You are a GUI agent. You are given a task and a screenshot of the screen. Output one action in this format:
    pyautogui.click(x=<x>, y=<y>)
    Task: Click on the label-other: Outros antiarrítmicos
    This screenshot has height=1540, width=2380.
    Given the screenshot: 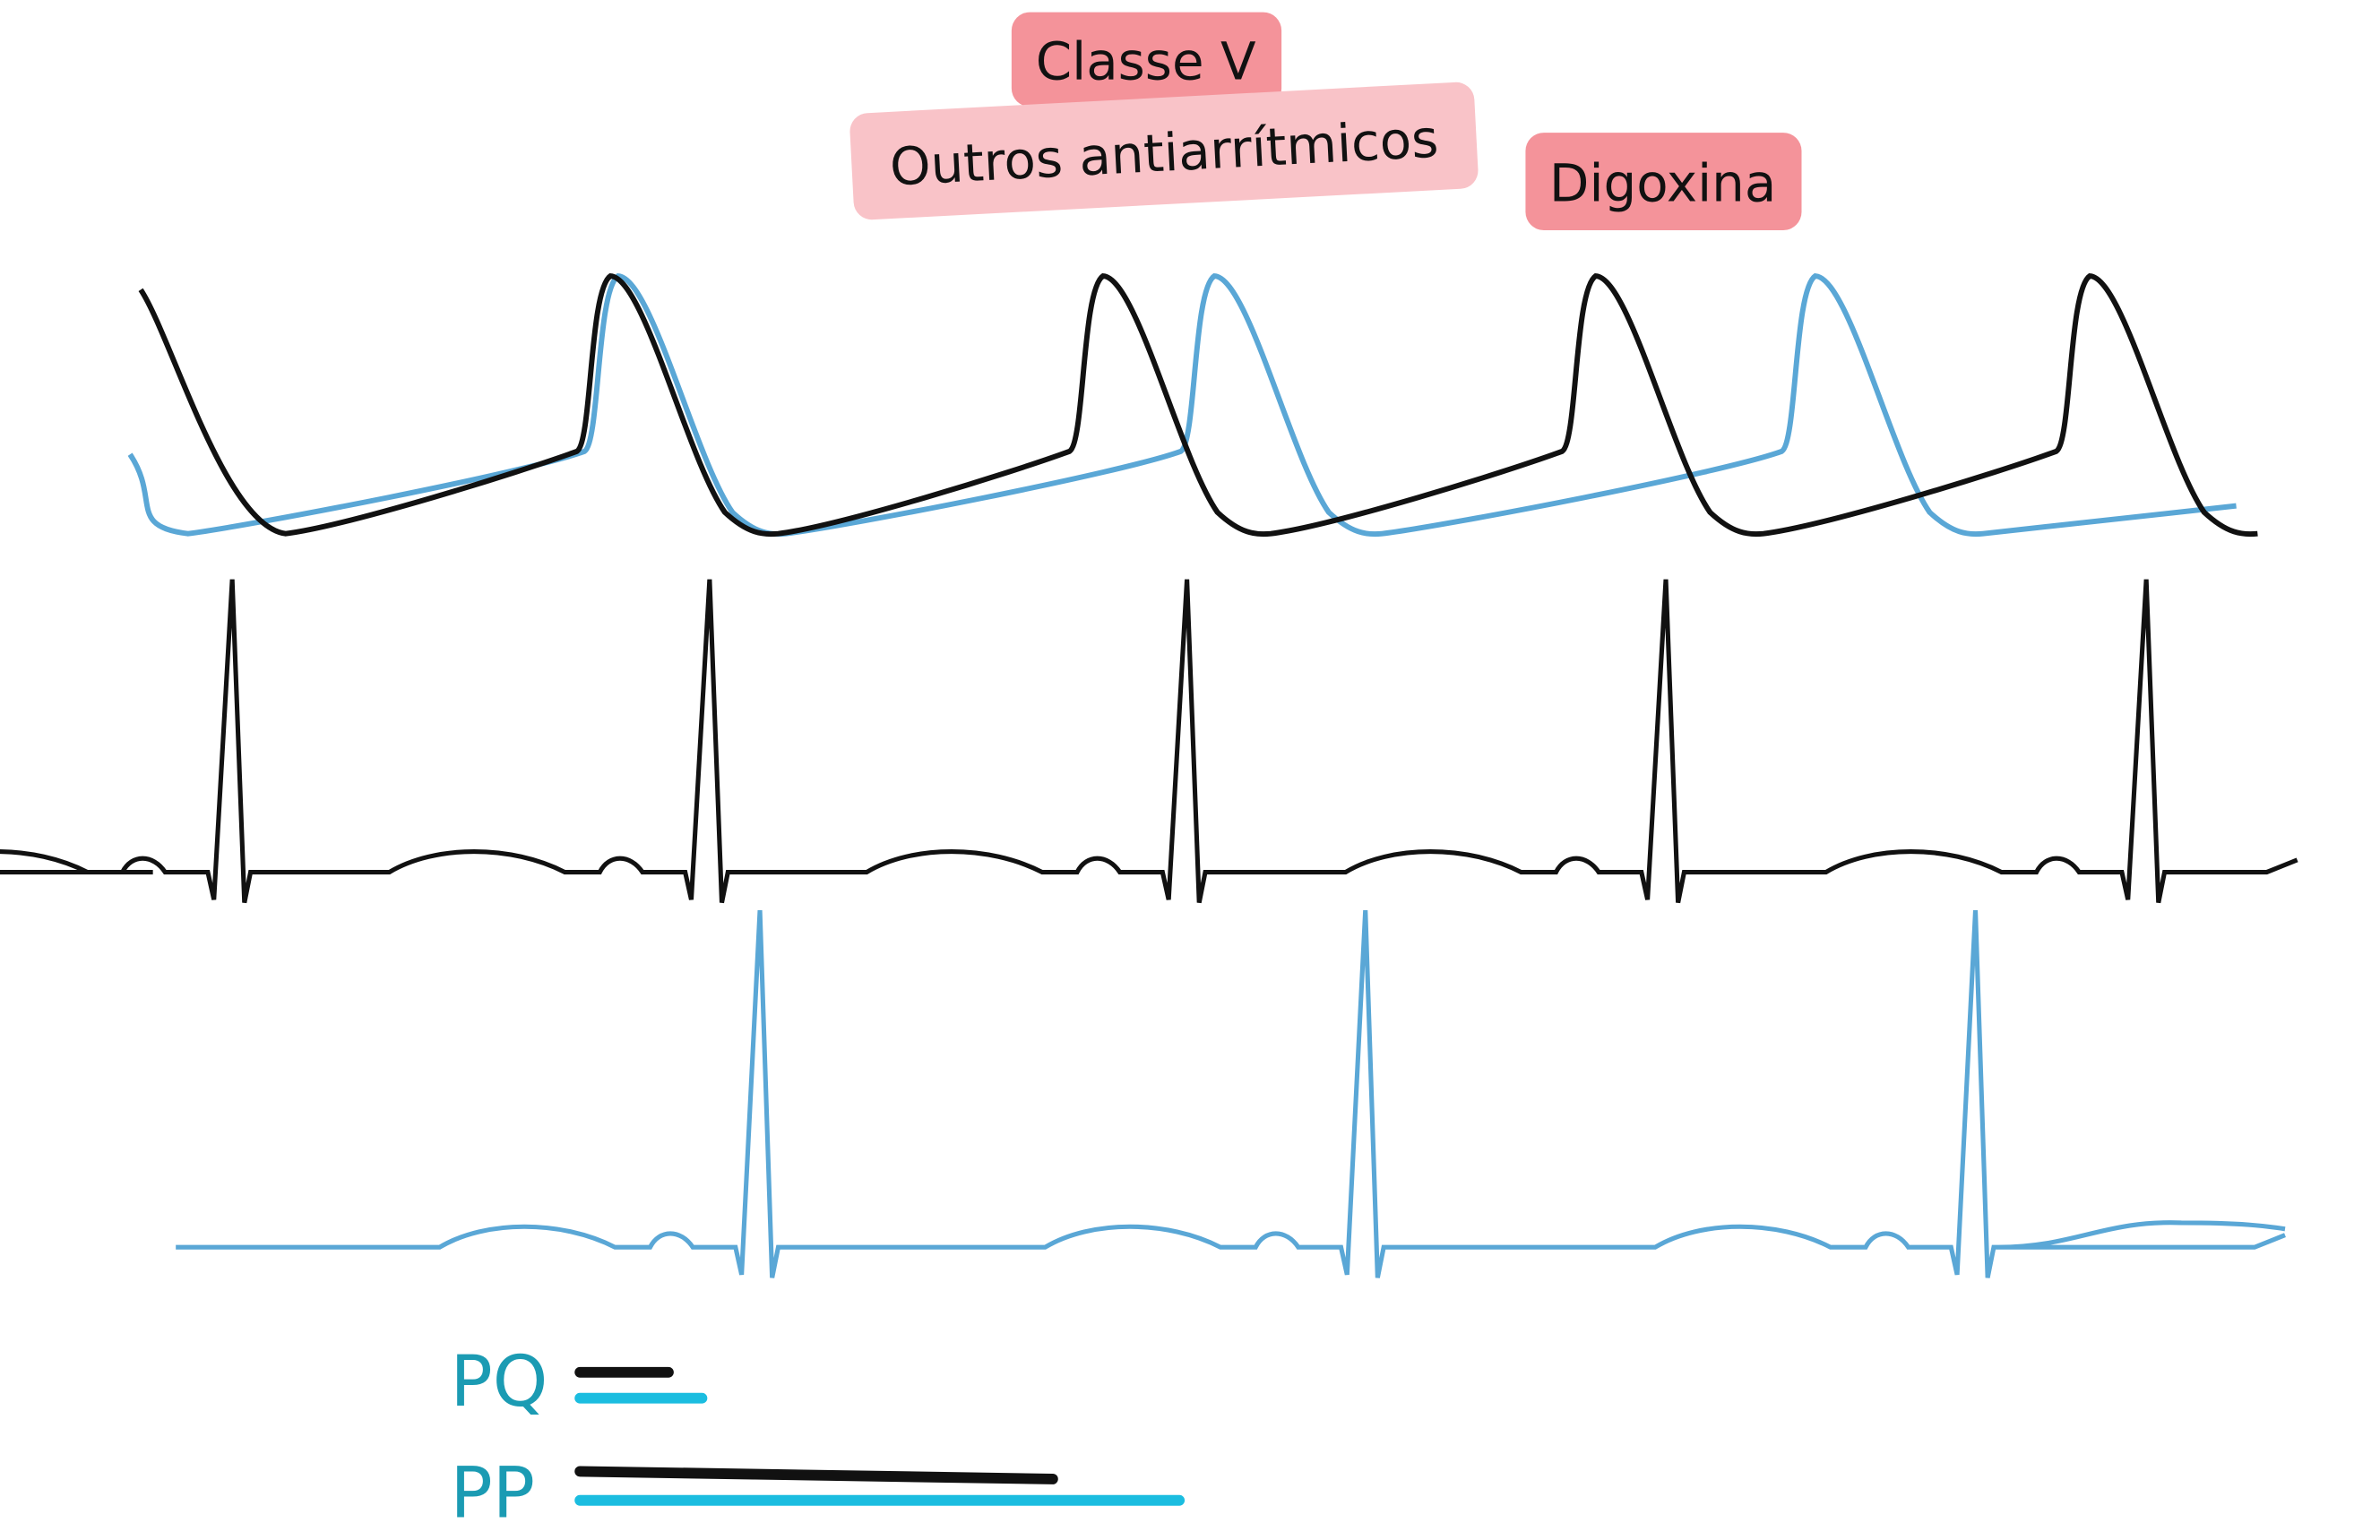 What is the action you would take?
    pyautogui.click(x=1164, y=151)
    